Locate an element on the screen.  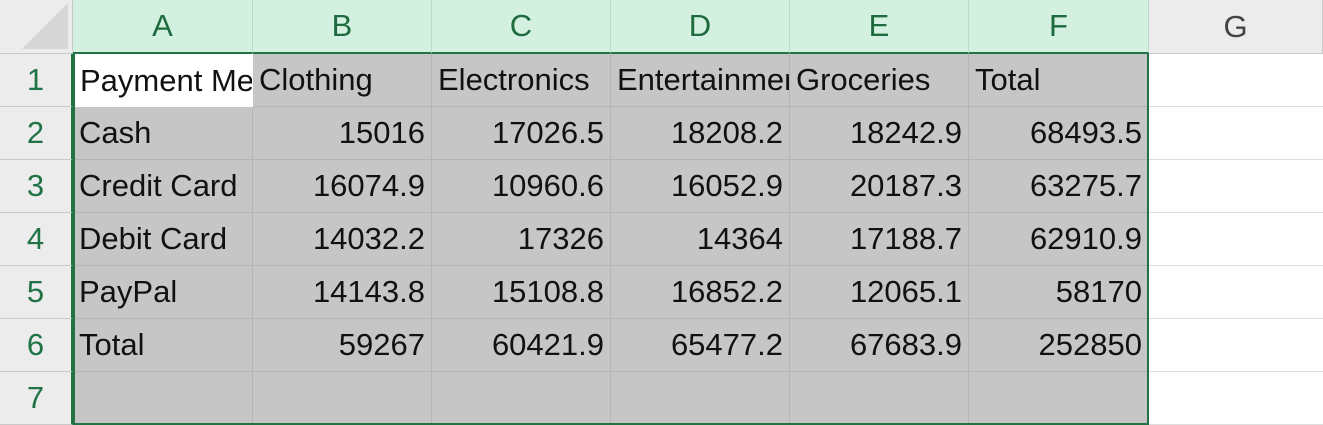
cell-e7 is located at coordinates (879, 398).